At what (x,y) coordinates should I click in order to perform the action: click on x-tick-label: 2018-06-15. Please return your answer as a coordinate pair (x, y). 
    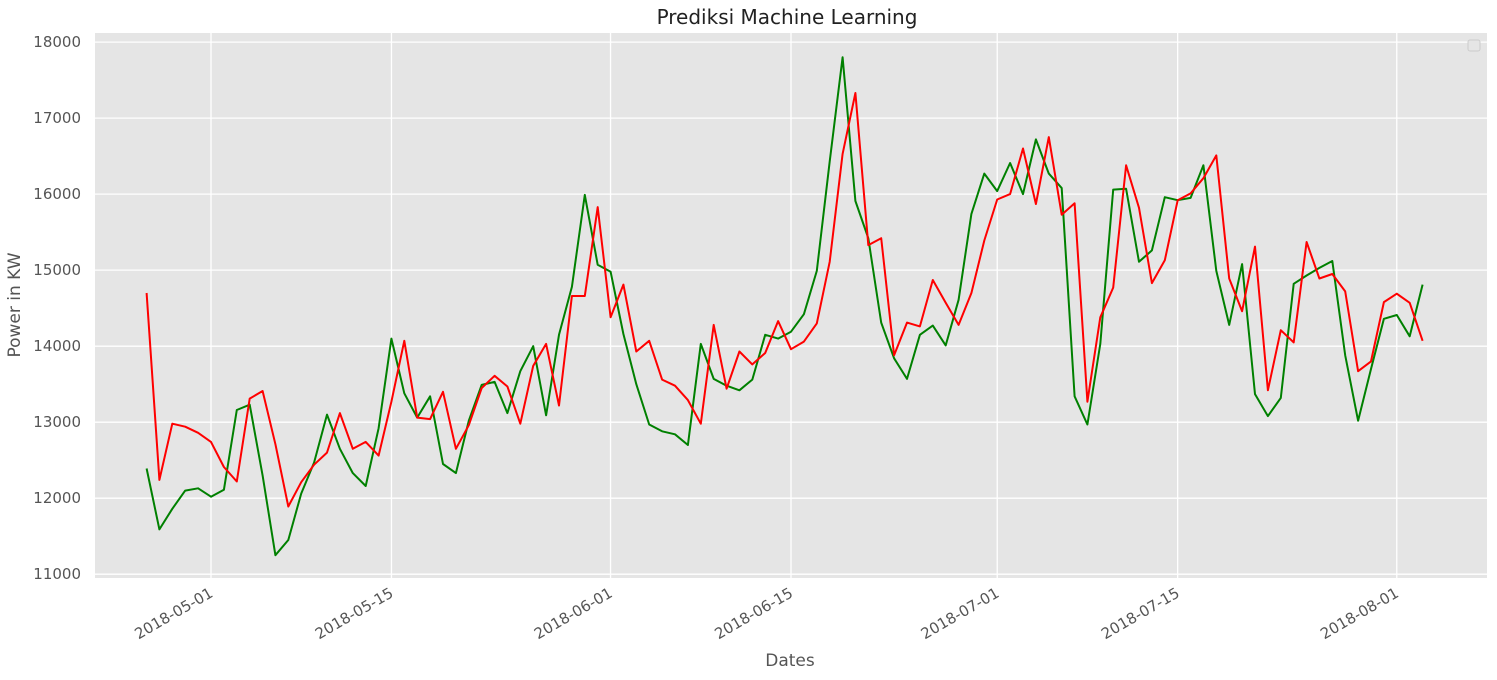
    Looking at the image, I should click on (753, 613).